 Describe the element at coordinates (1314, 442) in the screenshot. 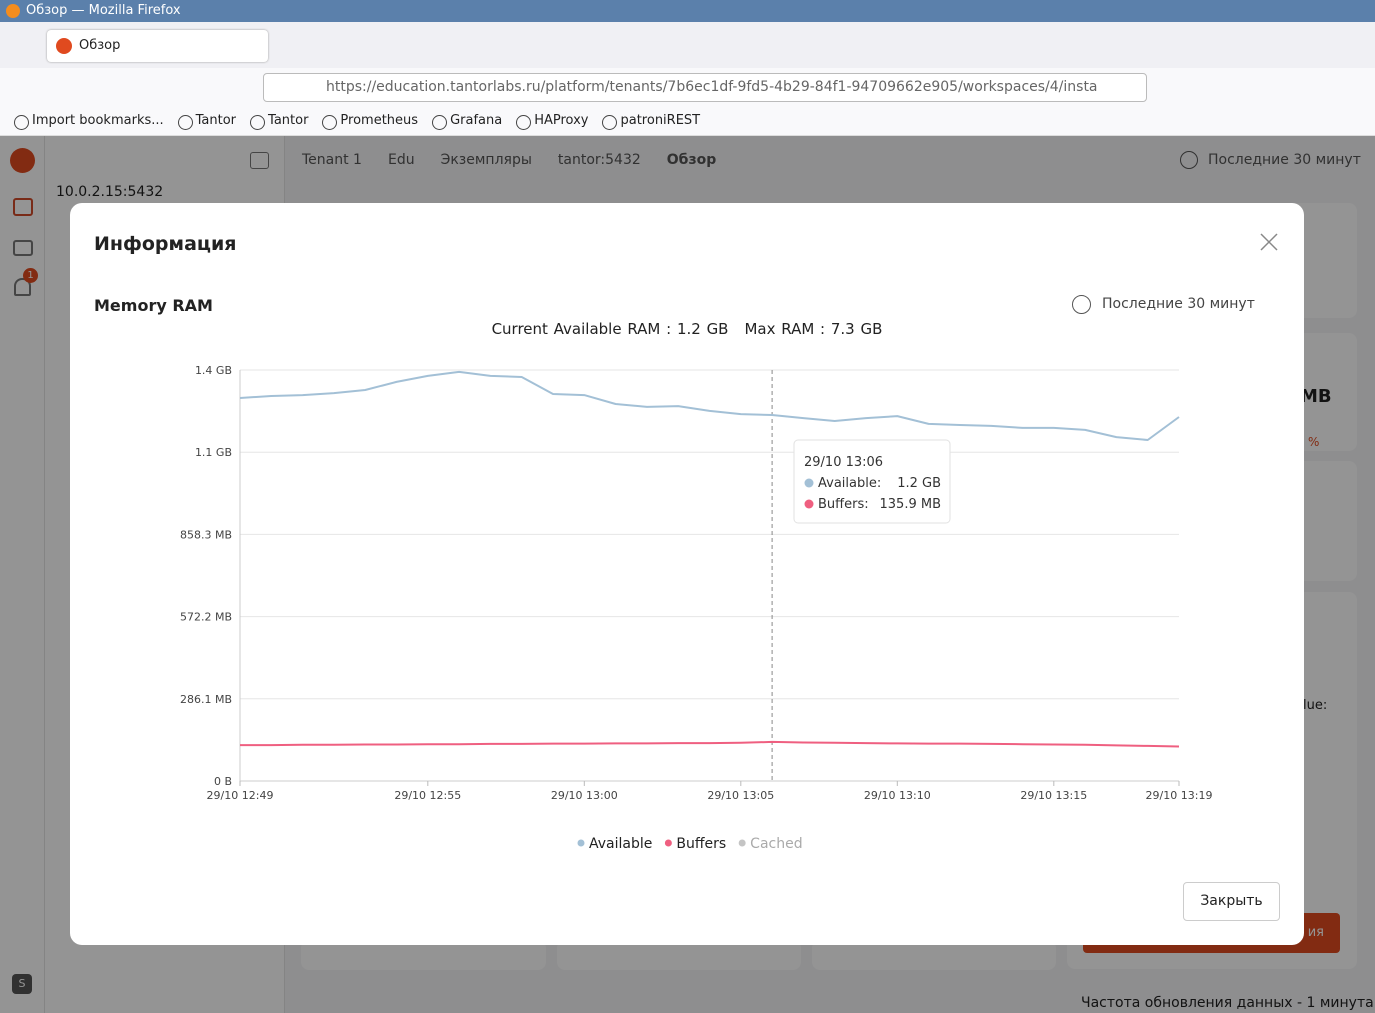

I see `card-delta: %` at that location.